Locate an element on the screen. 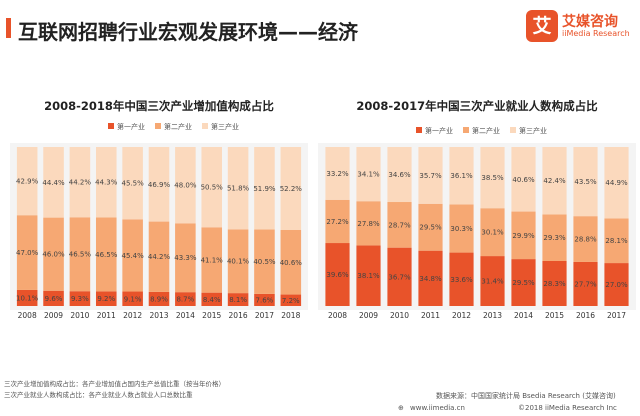 This screenshot has width=640, height=416. chart1-data-label-2008-s2: 47.0% is located at coordinates (27, 253).